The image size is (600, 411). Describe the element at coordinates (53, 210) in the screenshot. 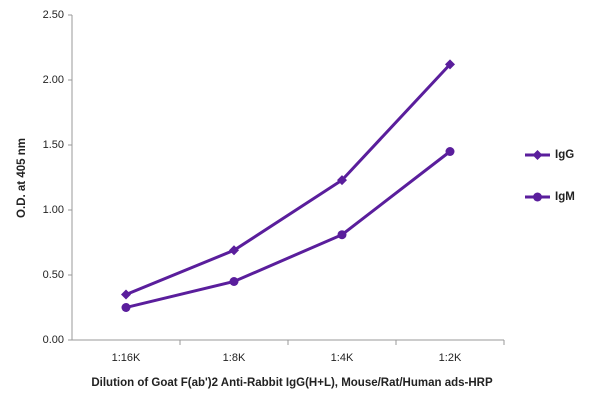

I see `y-tick-label: 1.00` at that location.